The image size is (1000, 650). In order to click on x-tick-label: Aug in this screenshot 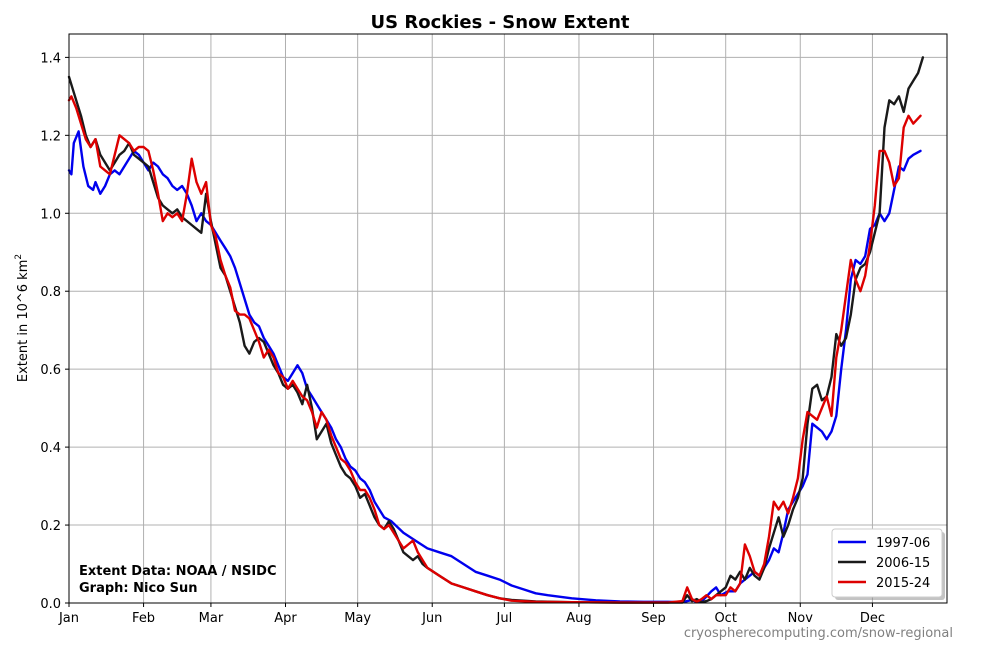, I will do `click(578, 618)`.